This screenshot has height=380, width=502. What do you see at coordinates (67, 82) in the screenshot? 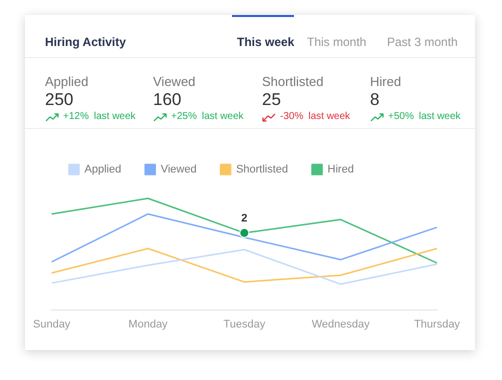
I see `text: Applied` at bounding box center [67, 82].